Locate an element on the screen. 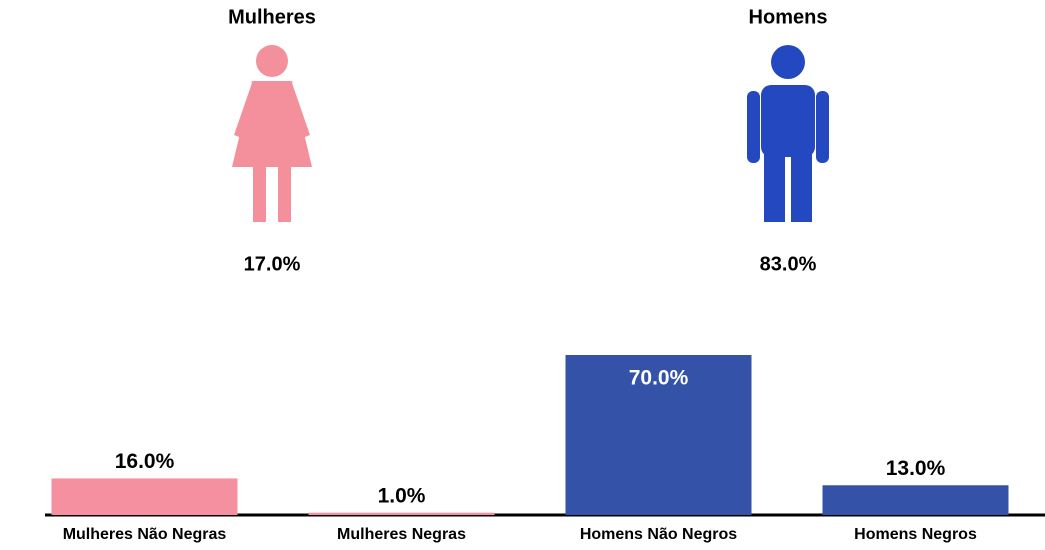 The image size is (1045, 550). woman-icon is located at coordinates (272, 133).